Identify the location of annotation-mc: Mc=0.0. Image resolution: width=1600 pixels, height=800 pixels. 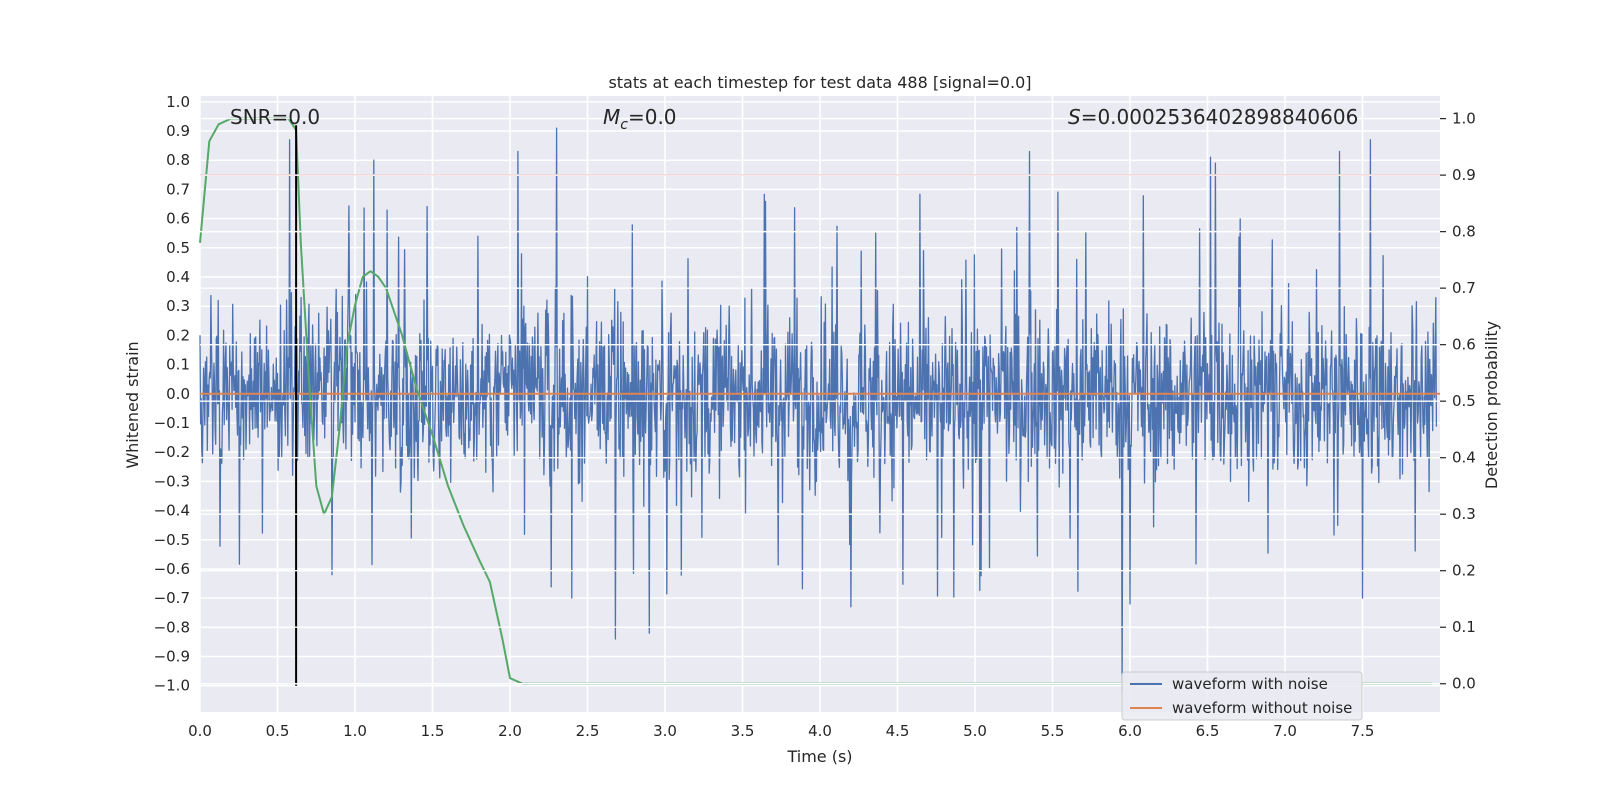
(640, 119).